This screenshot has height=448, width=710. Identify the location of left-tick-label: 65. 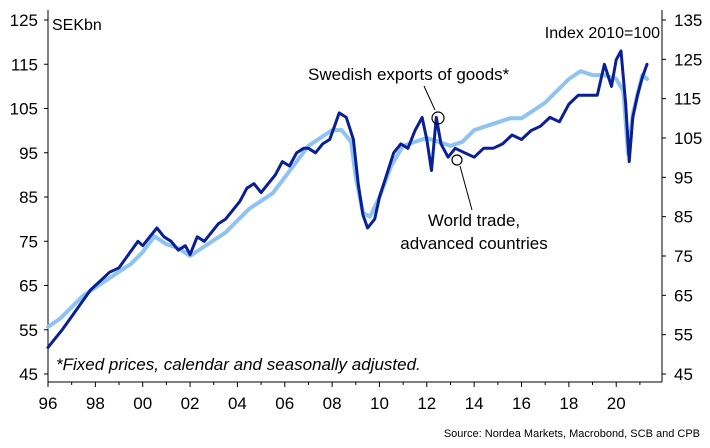
(28, 286).